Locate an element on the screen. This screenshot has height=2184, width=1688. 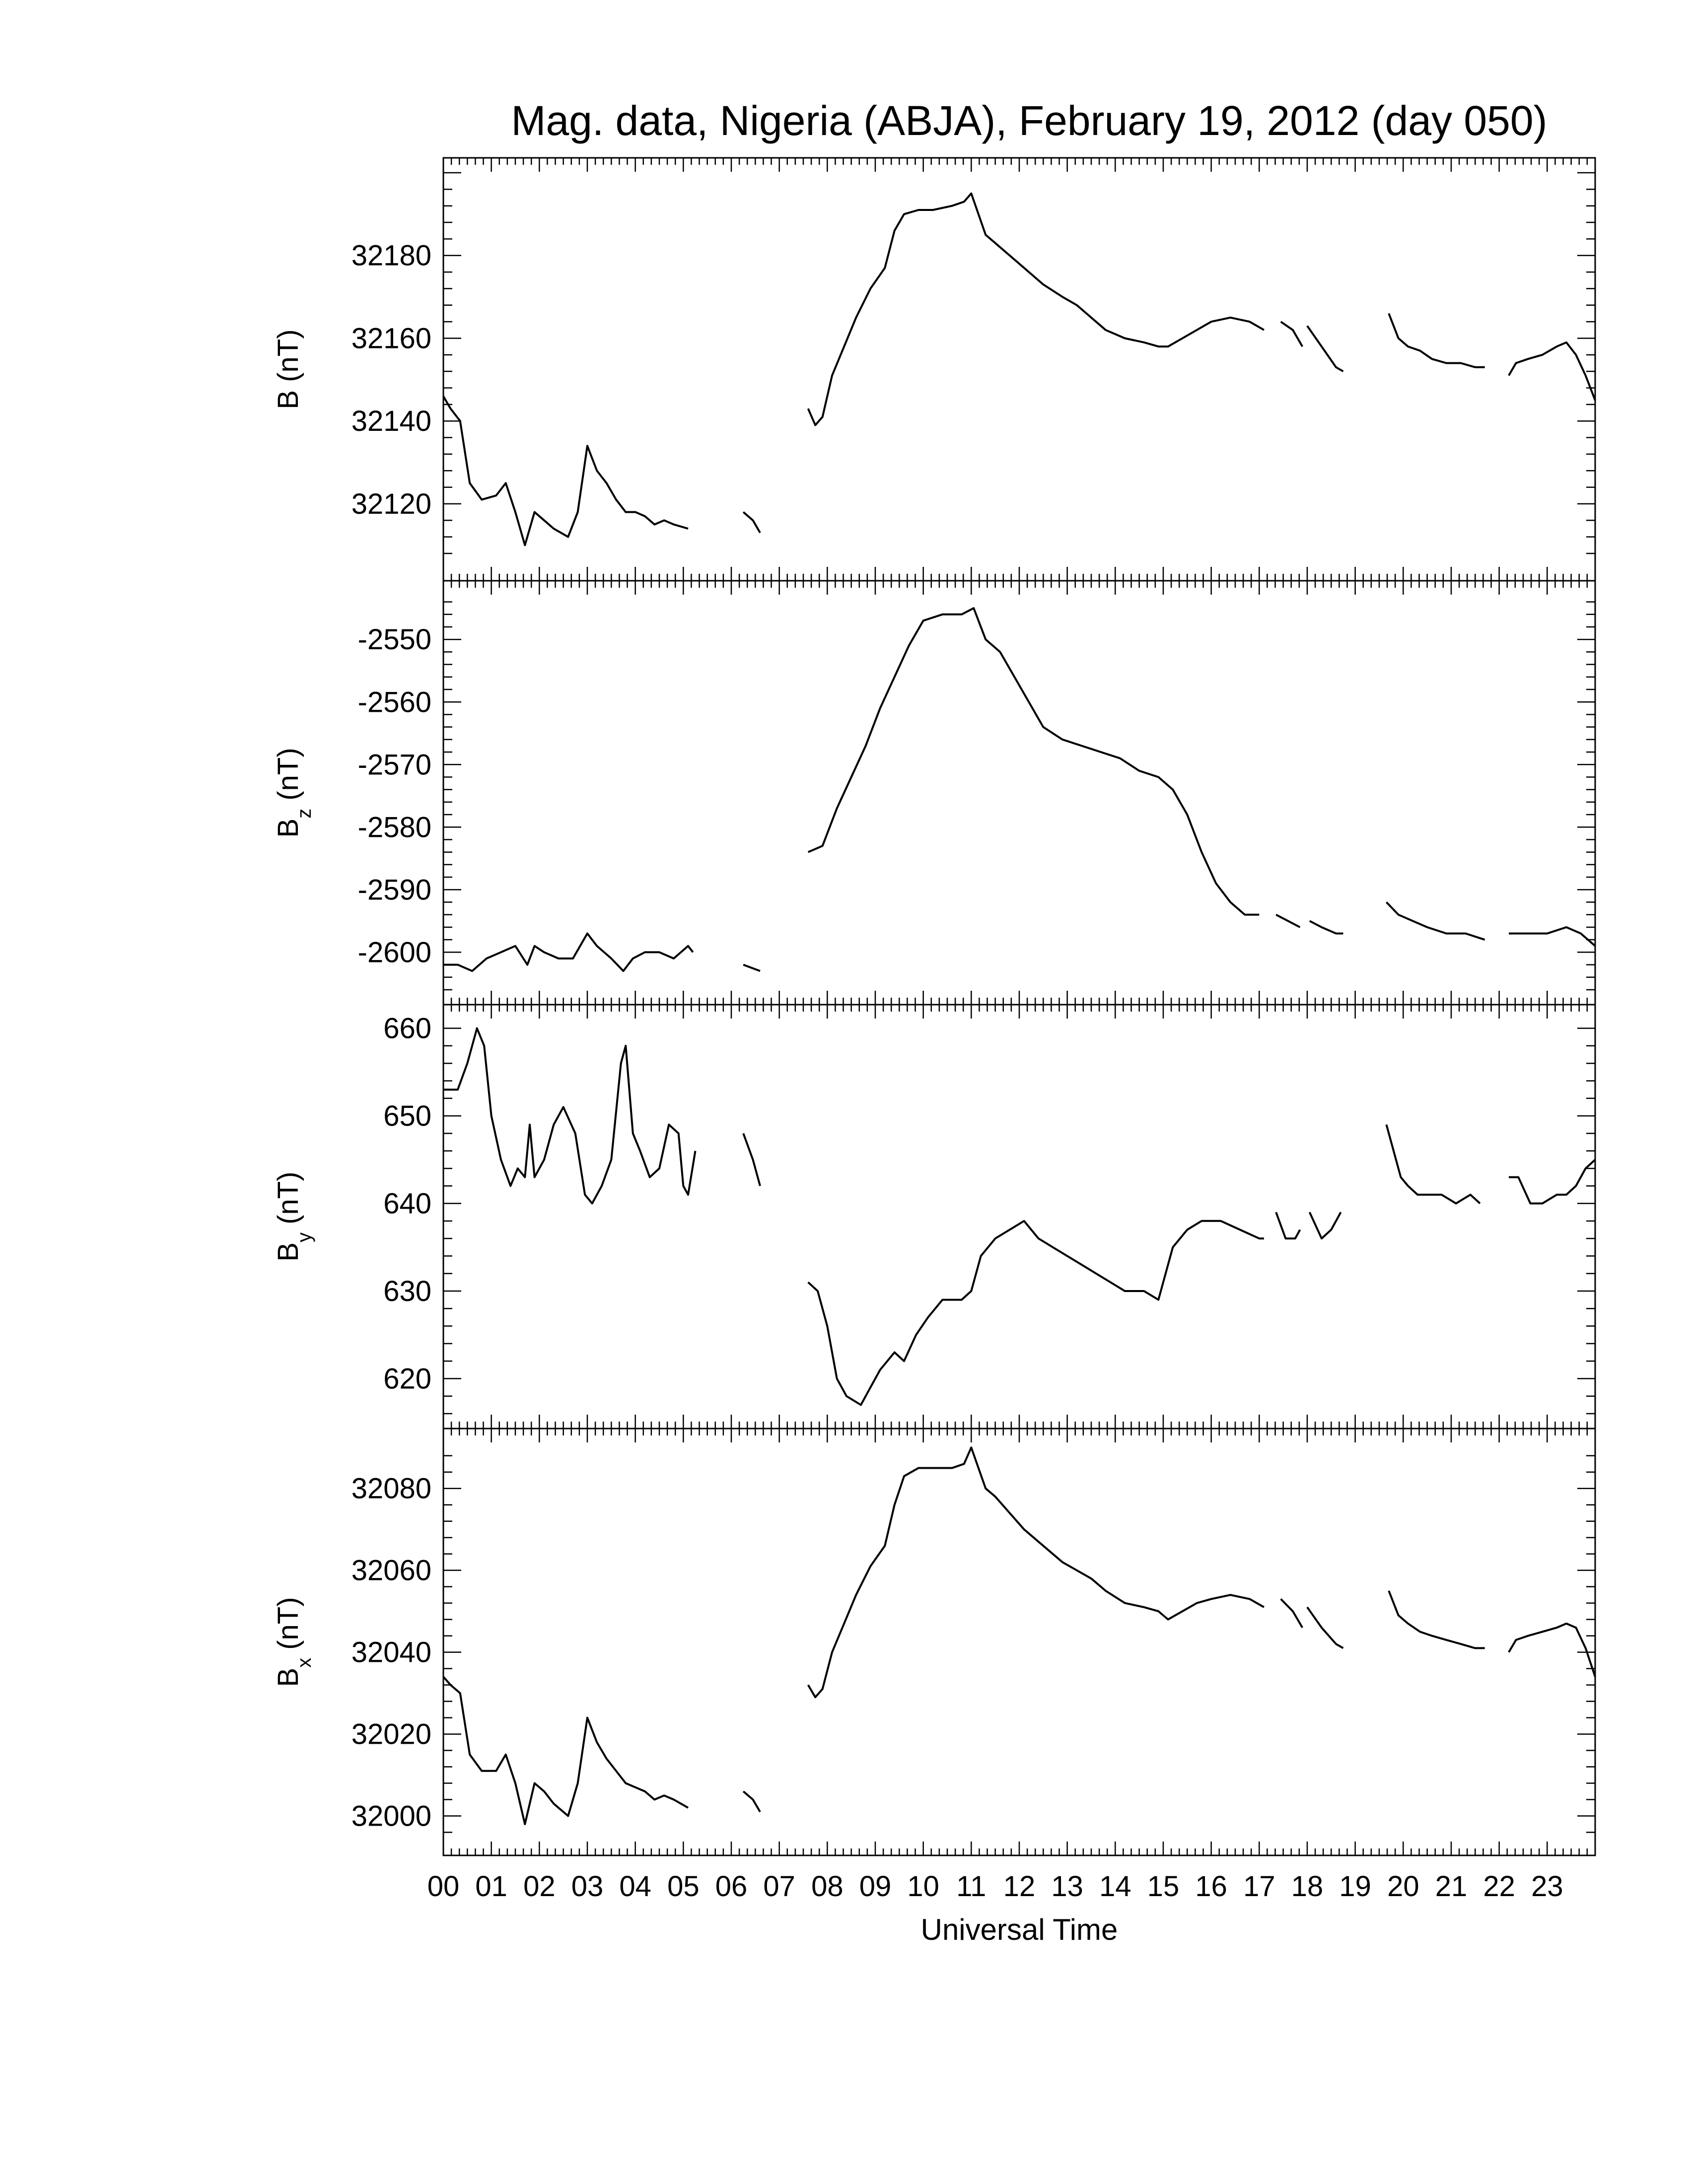
x-tick-label: 17 is located at coordinates (1259, 1886).